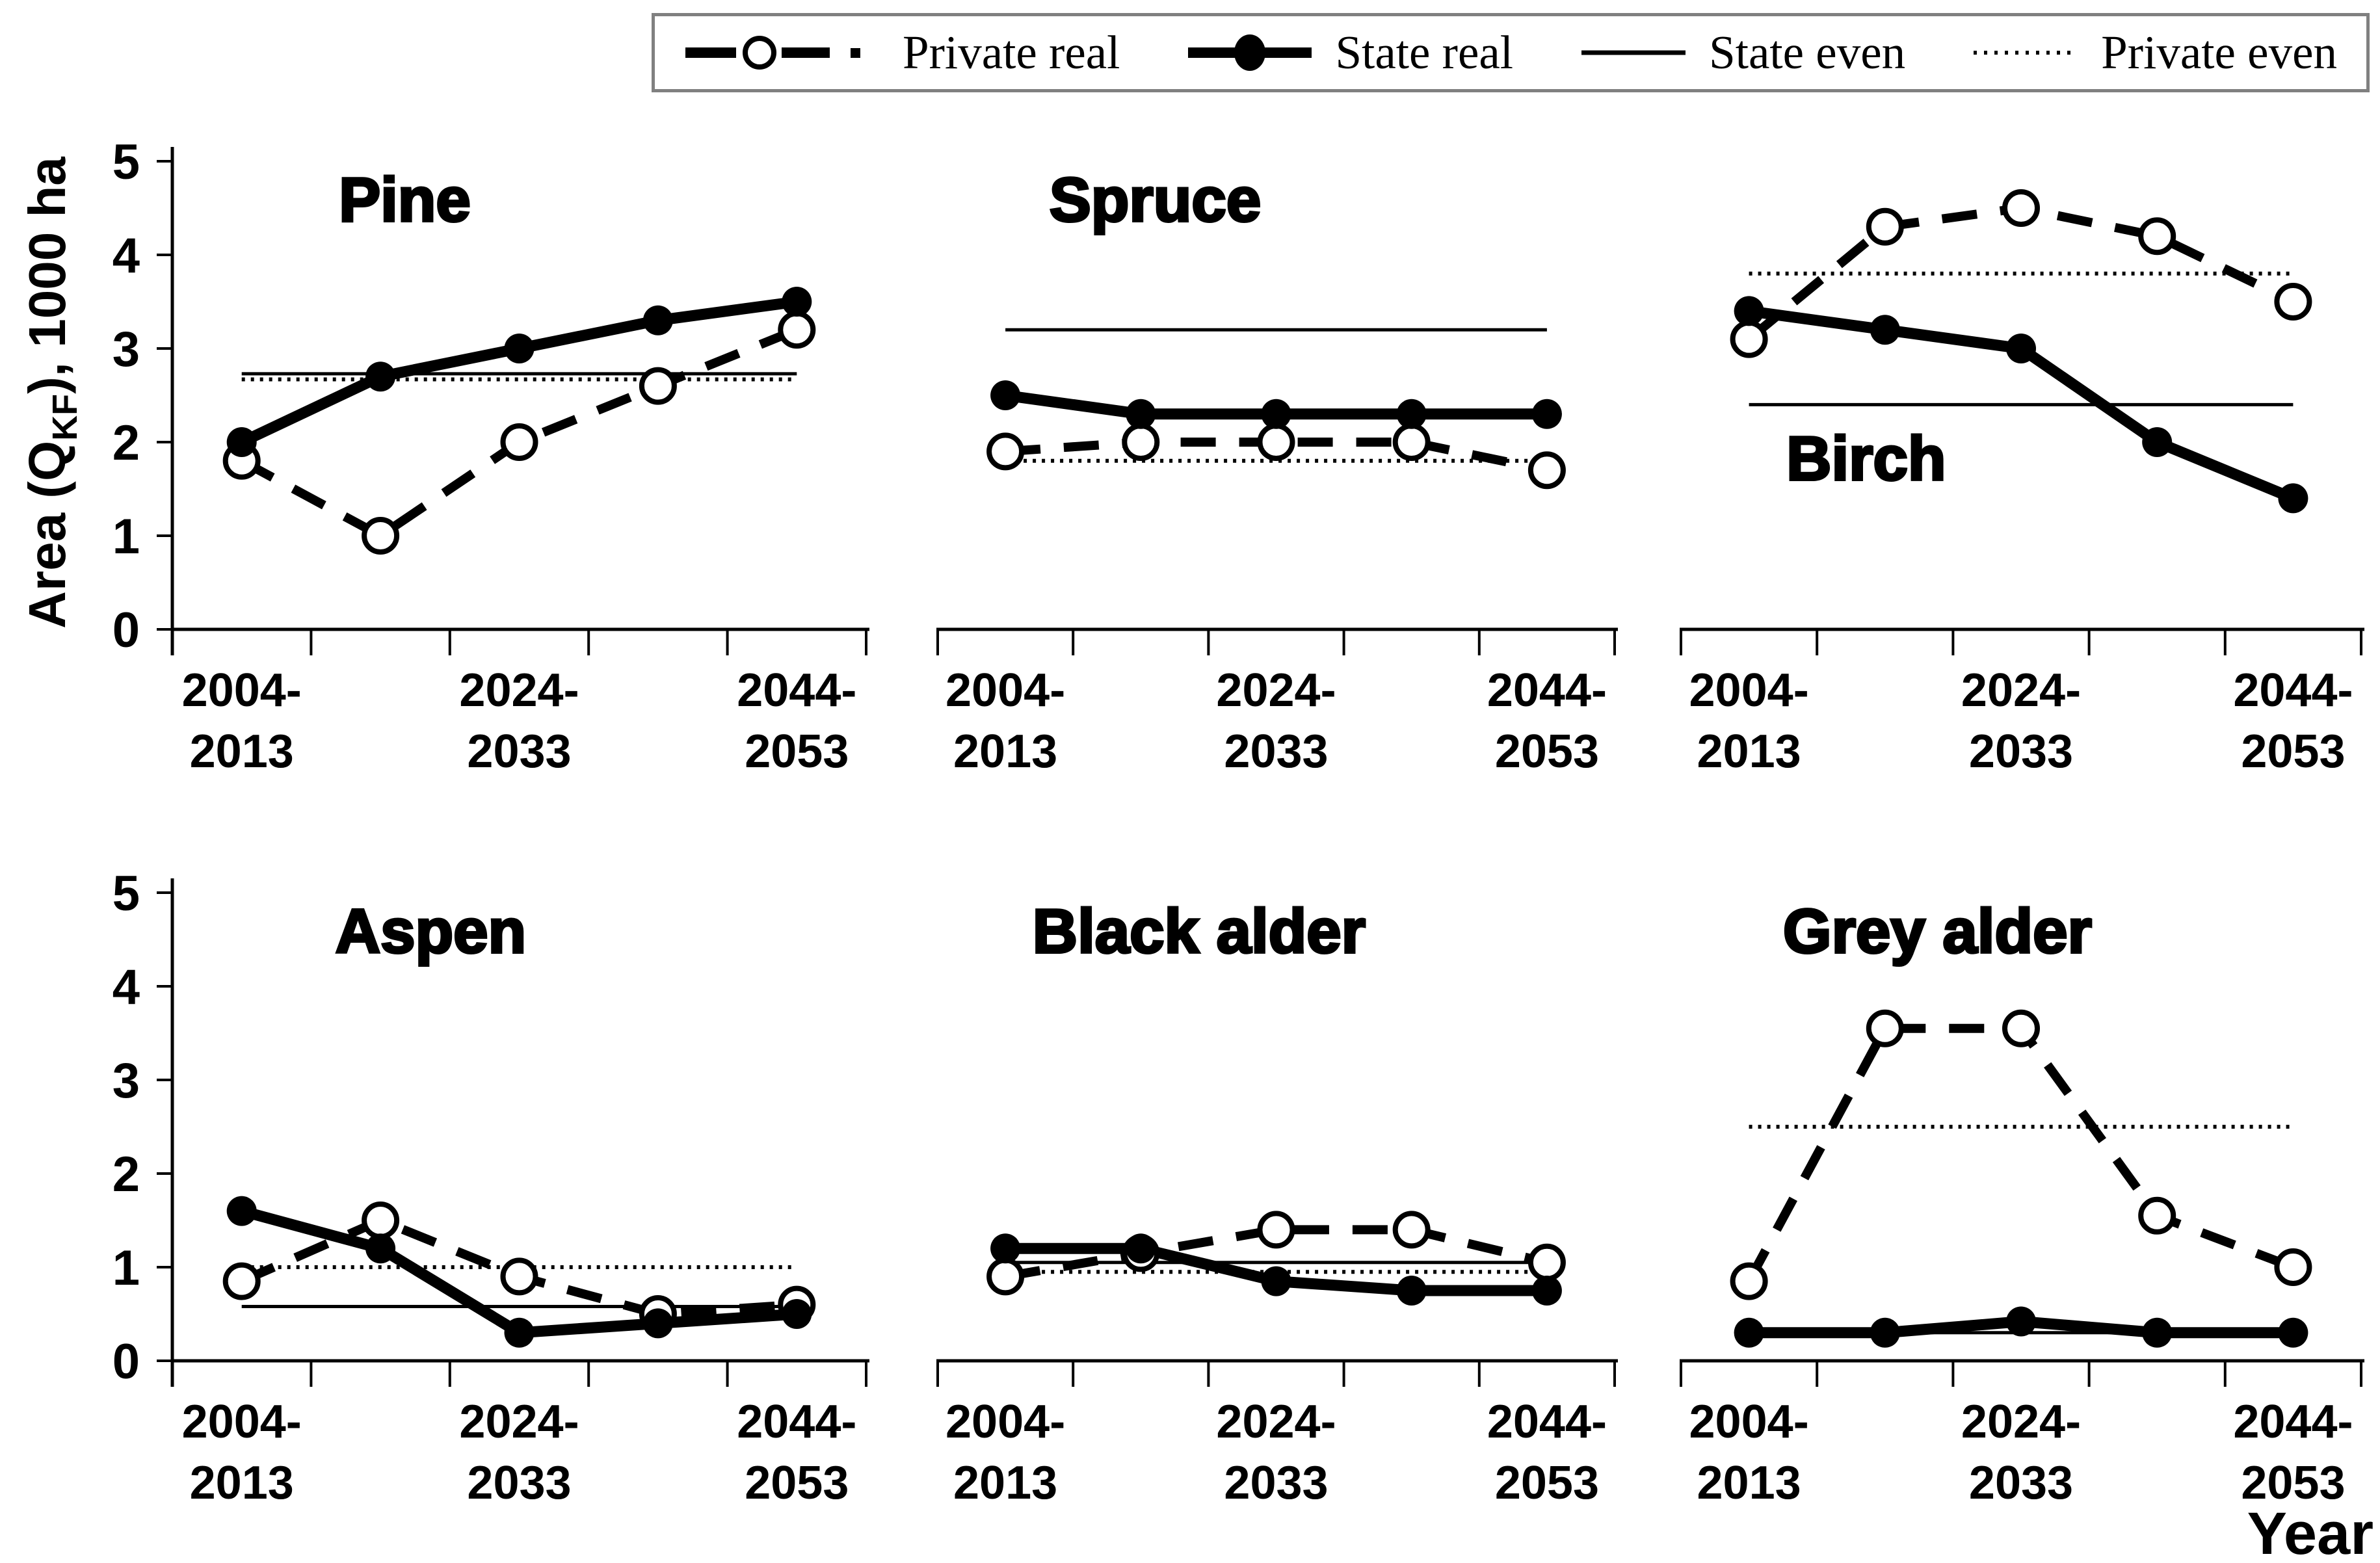 Image resolution: width=2380 pixels, height=1563 pixels. Describe the element at coordinates (1199, 932) in the screenshot. I see `chart-title-black-alder: Black alder` at that location.